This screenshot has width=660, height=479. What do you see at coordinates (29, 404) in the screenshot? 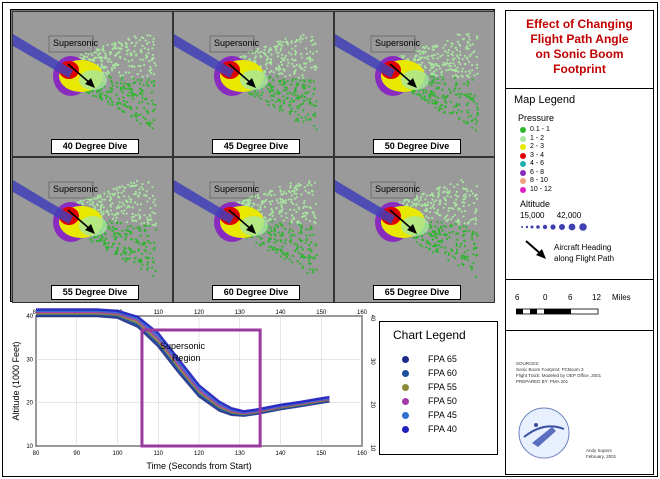
I see `y-tick-label: 20` at bounding box center [29, 404].